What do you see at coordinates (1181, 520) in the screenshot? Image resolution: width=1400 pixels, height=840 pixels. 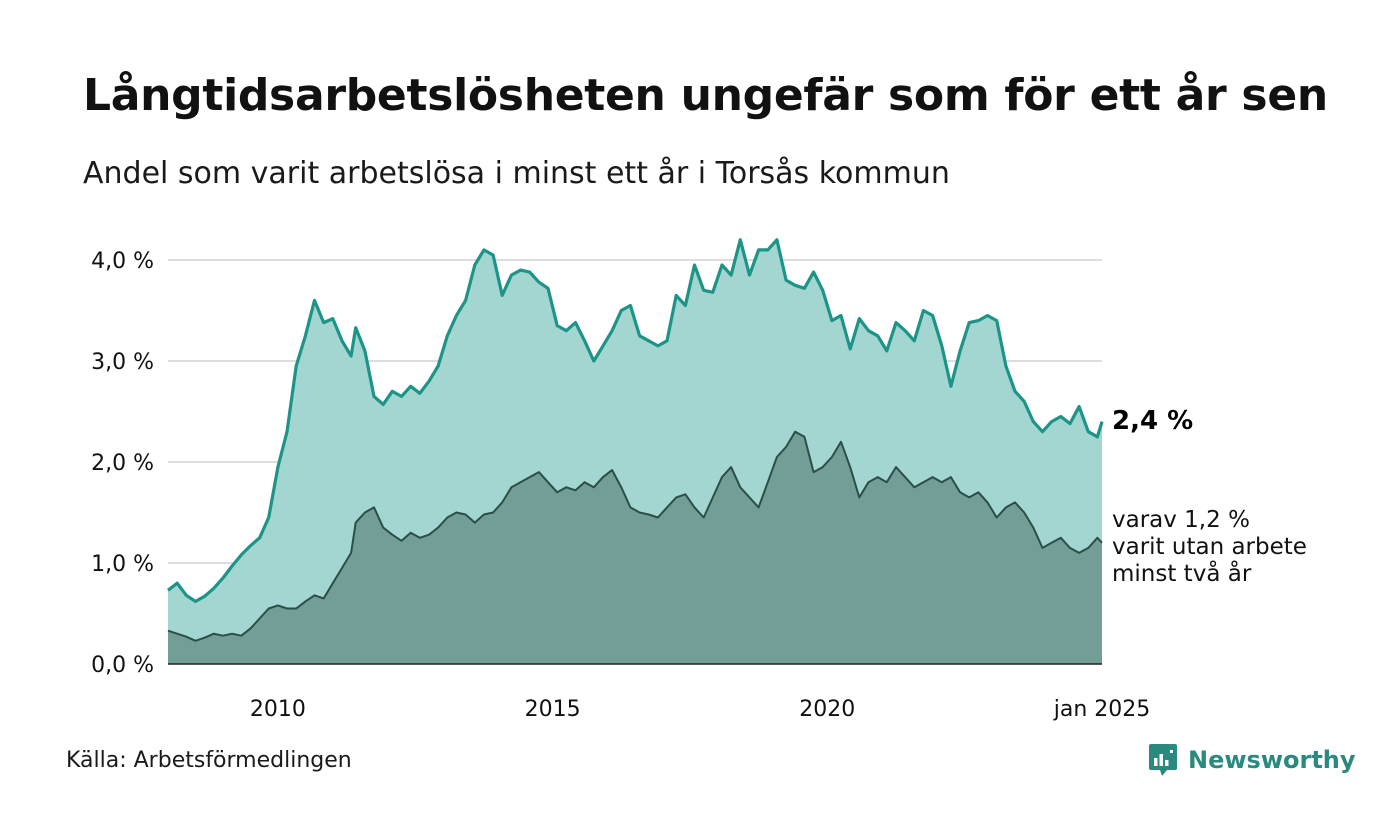 I see `long-term-label-line-1: varav 1,2 %` at bounding box center [1181, 520].